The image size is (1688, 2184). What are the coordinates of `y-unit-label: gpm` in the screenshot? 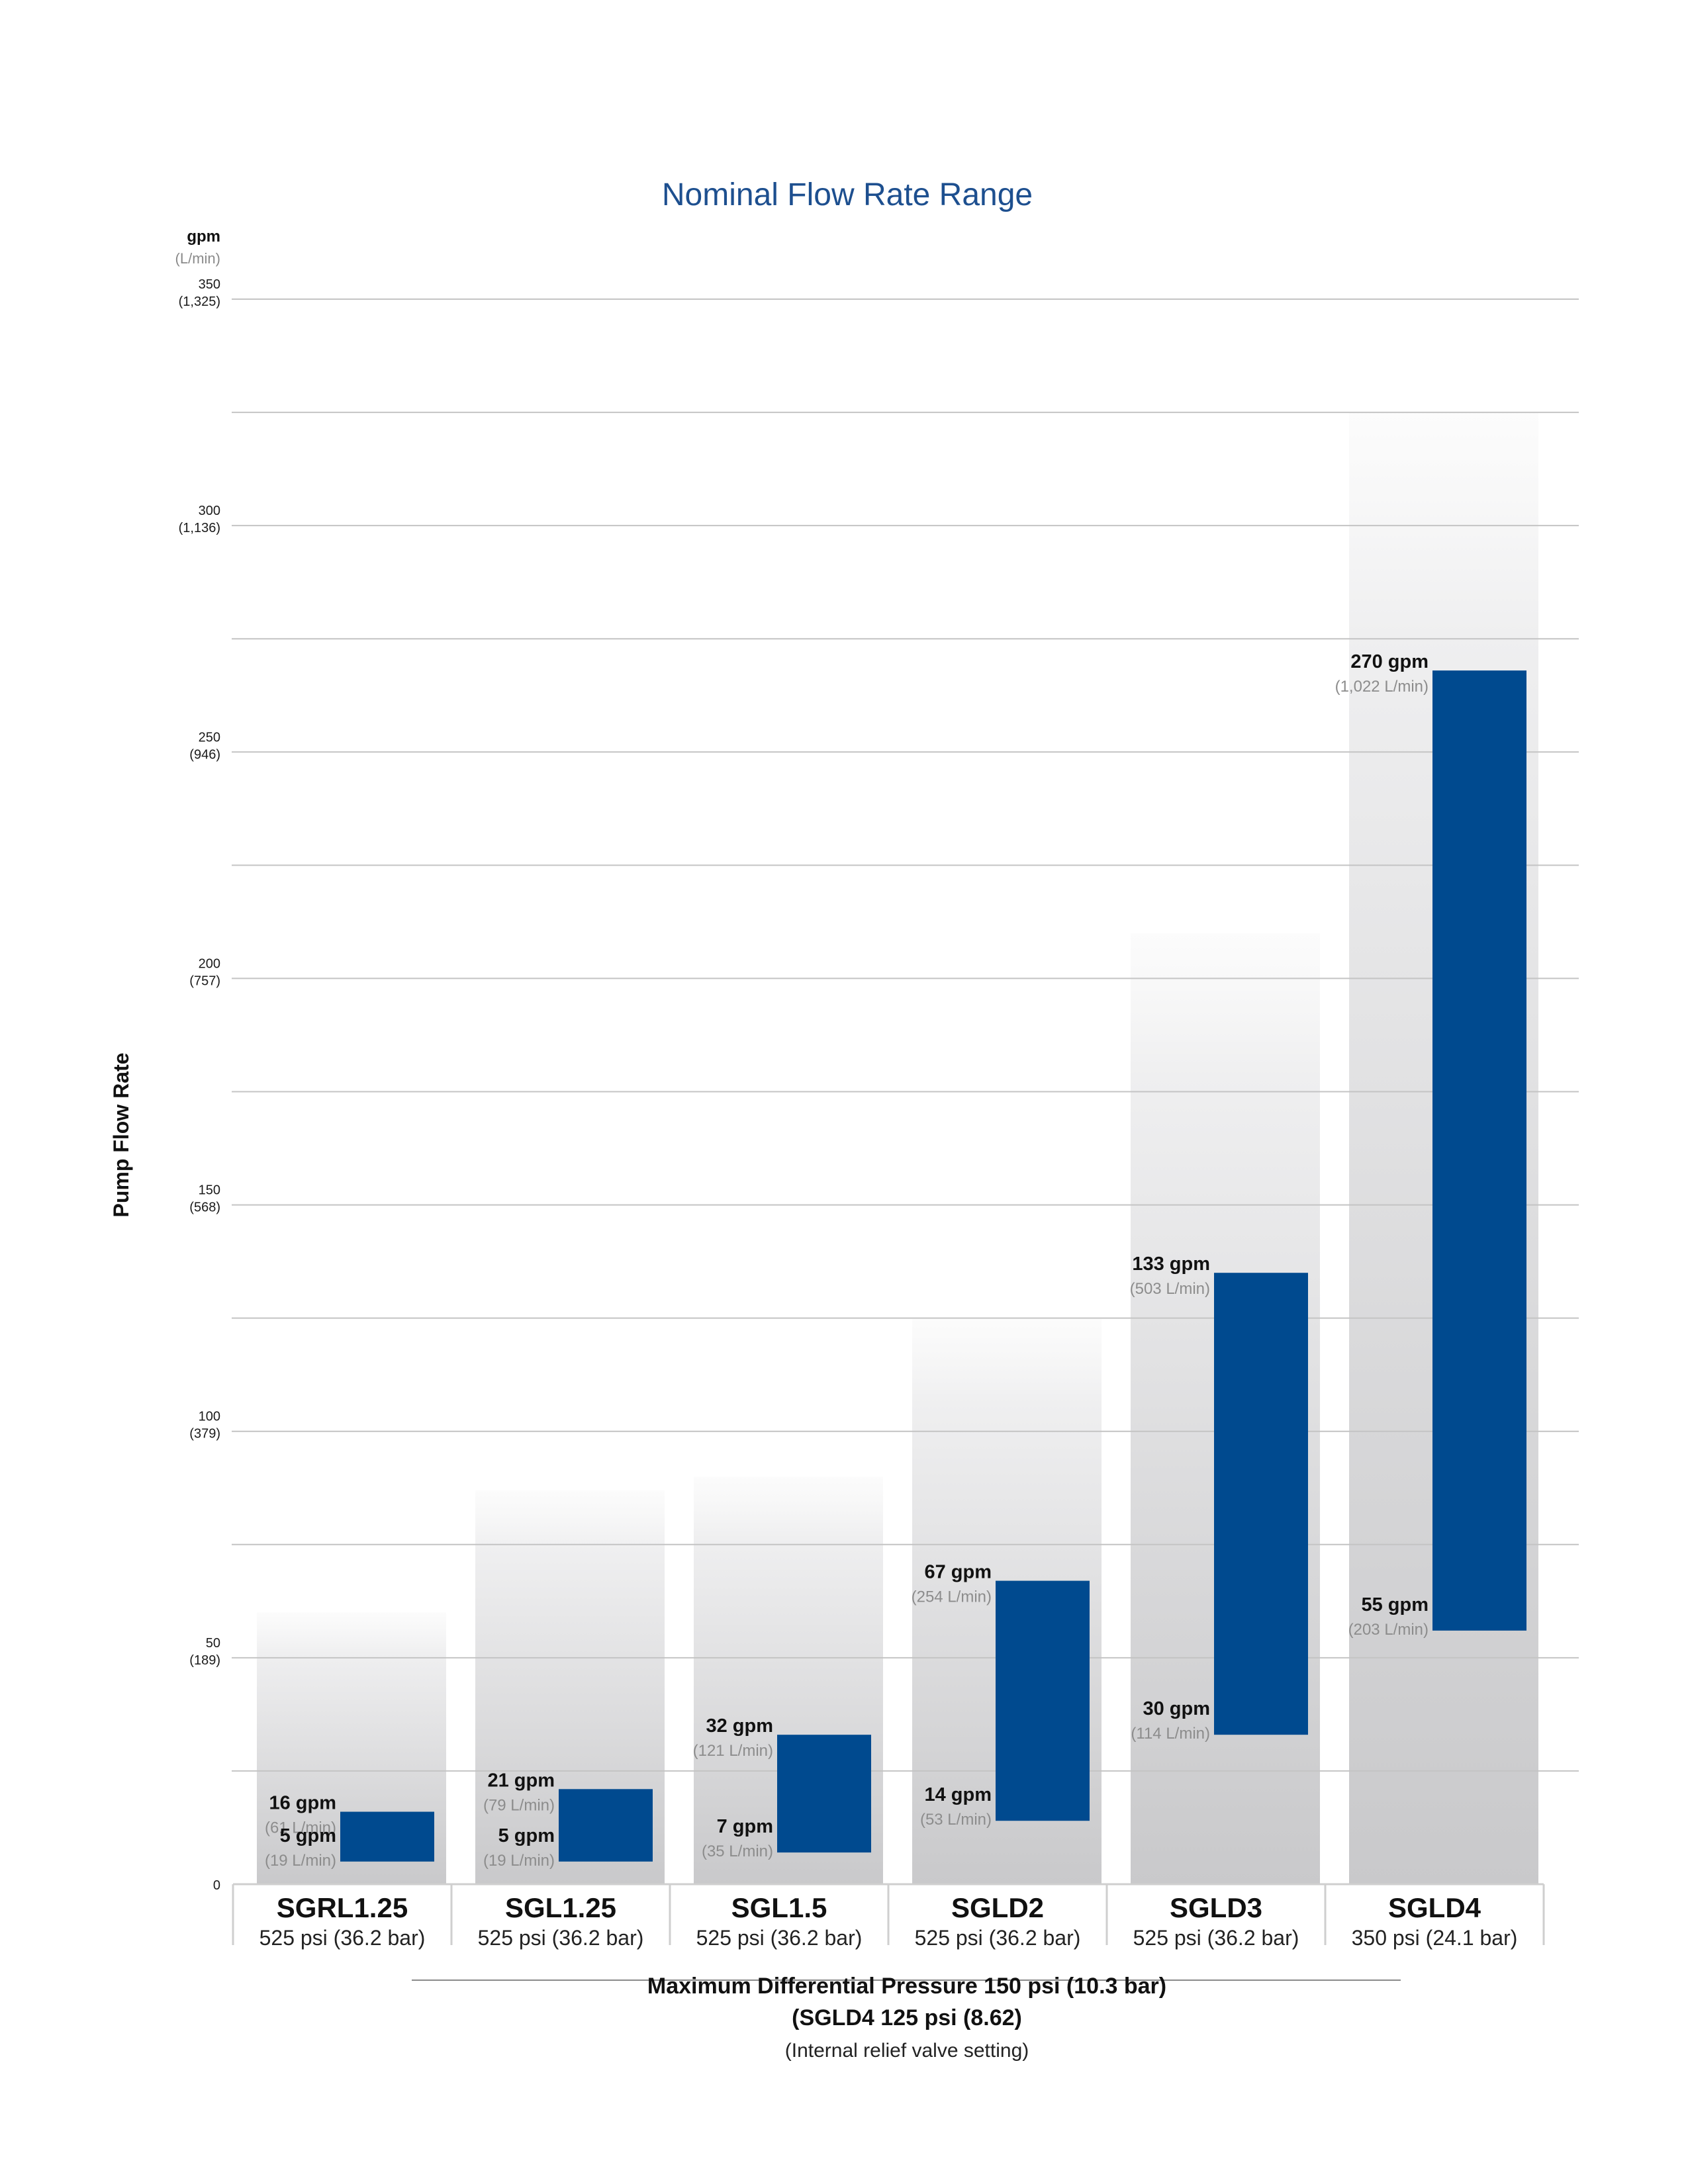 It's located at (203, 237).